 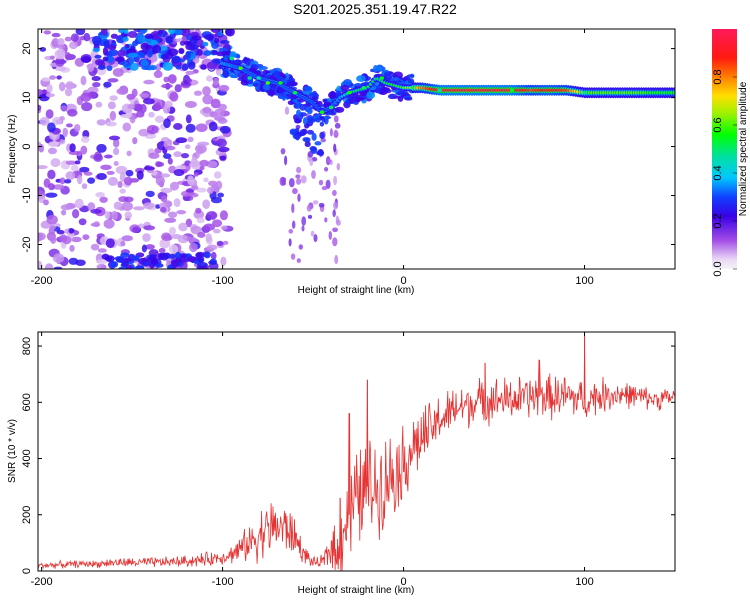 What do you see at coordinates (231, 58) in the screenshot?
I see `spectrogram-cell-1932` at bounding box center [231, 58].